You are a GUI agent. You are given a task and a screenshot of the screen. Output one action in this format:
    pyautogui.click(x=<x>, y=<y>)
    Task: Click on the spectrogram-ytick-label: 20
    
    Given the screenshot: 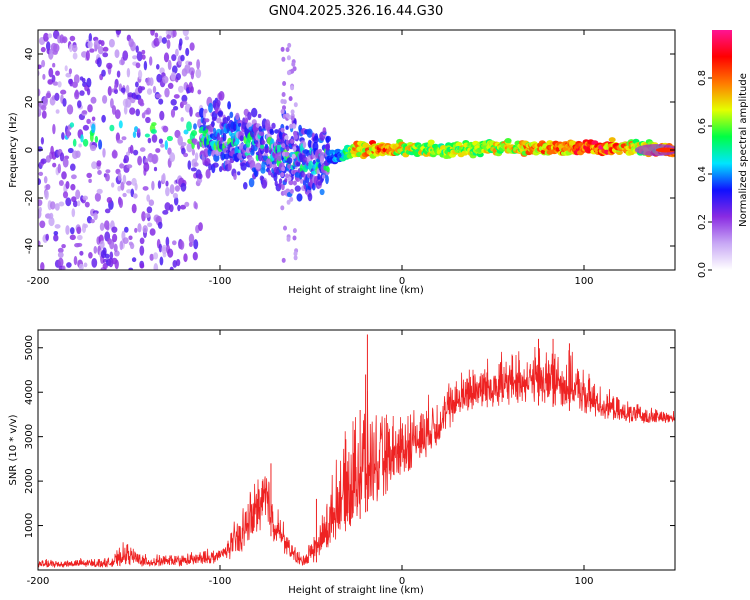 What is the action you would take?
    pyautogui.click(x=29, y=102)
    